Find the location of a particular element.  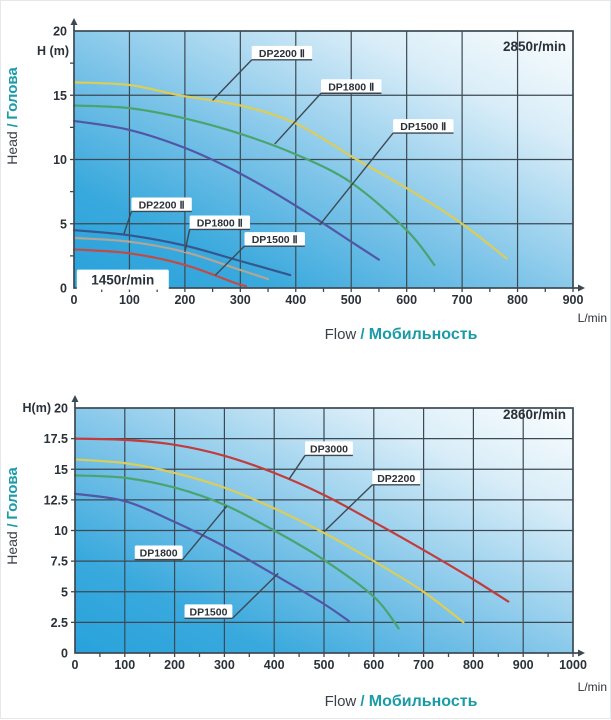

y-tick-label: 2.5 is located at coordinates (59, 623).